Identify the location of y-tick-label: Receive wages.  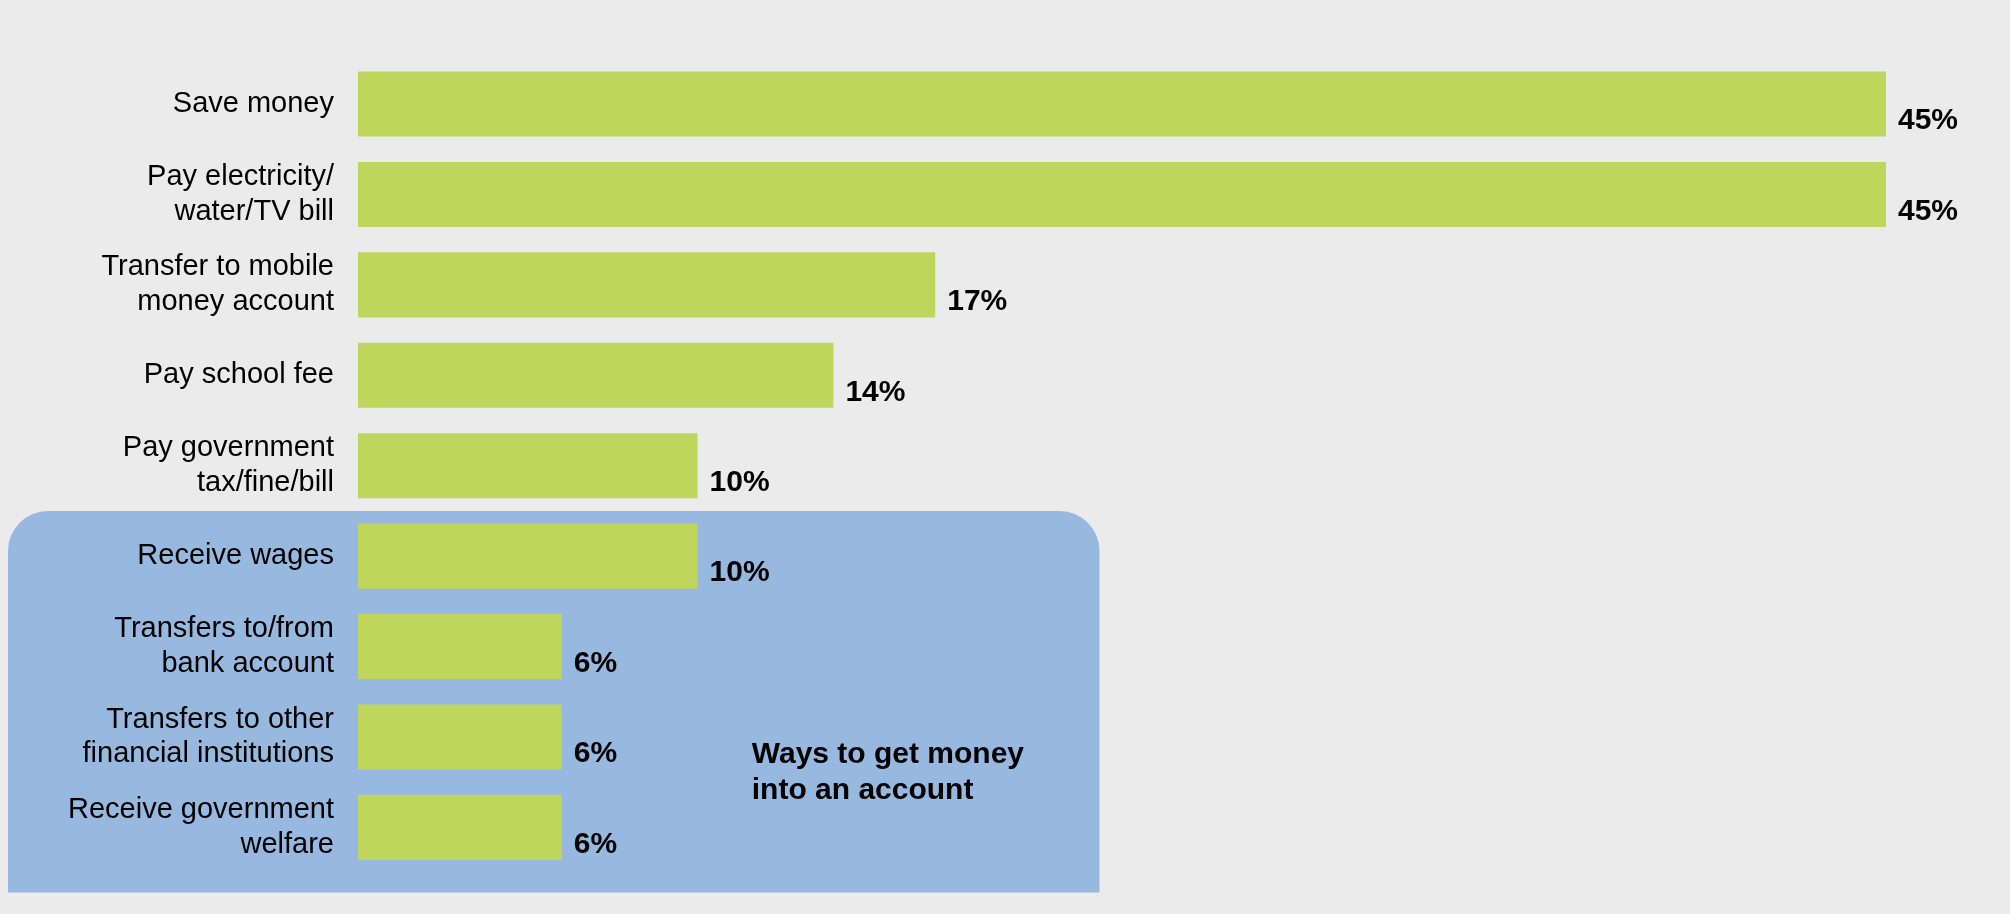
(235, 554).